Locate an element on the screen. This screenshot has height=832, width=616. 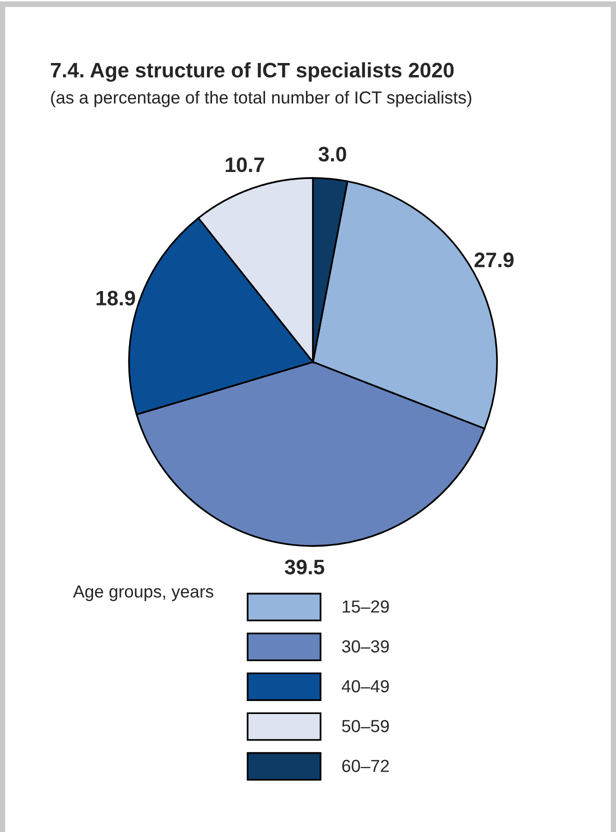
legend-label: 40–49 is located at coordinates (365, 686).